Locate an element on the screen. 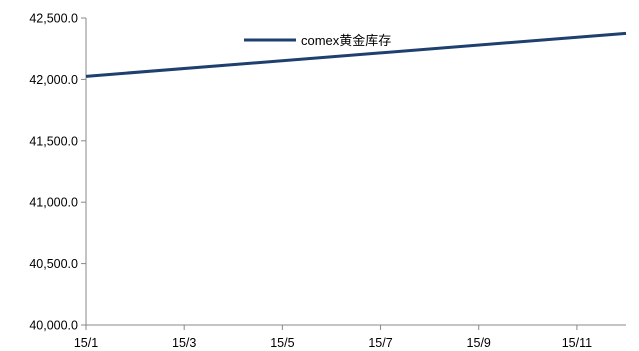  x-tick-label: 15/11 is located at coordinates (577, 343).